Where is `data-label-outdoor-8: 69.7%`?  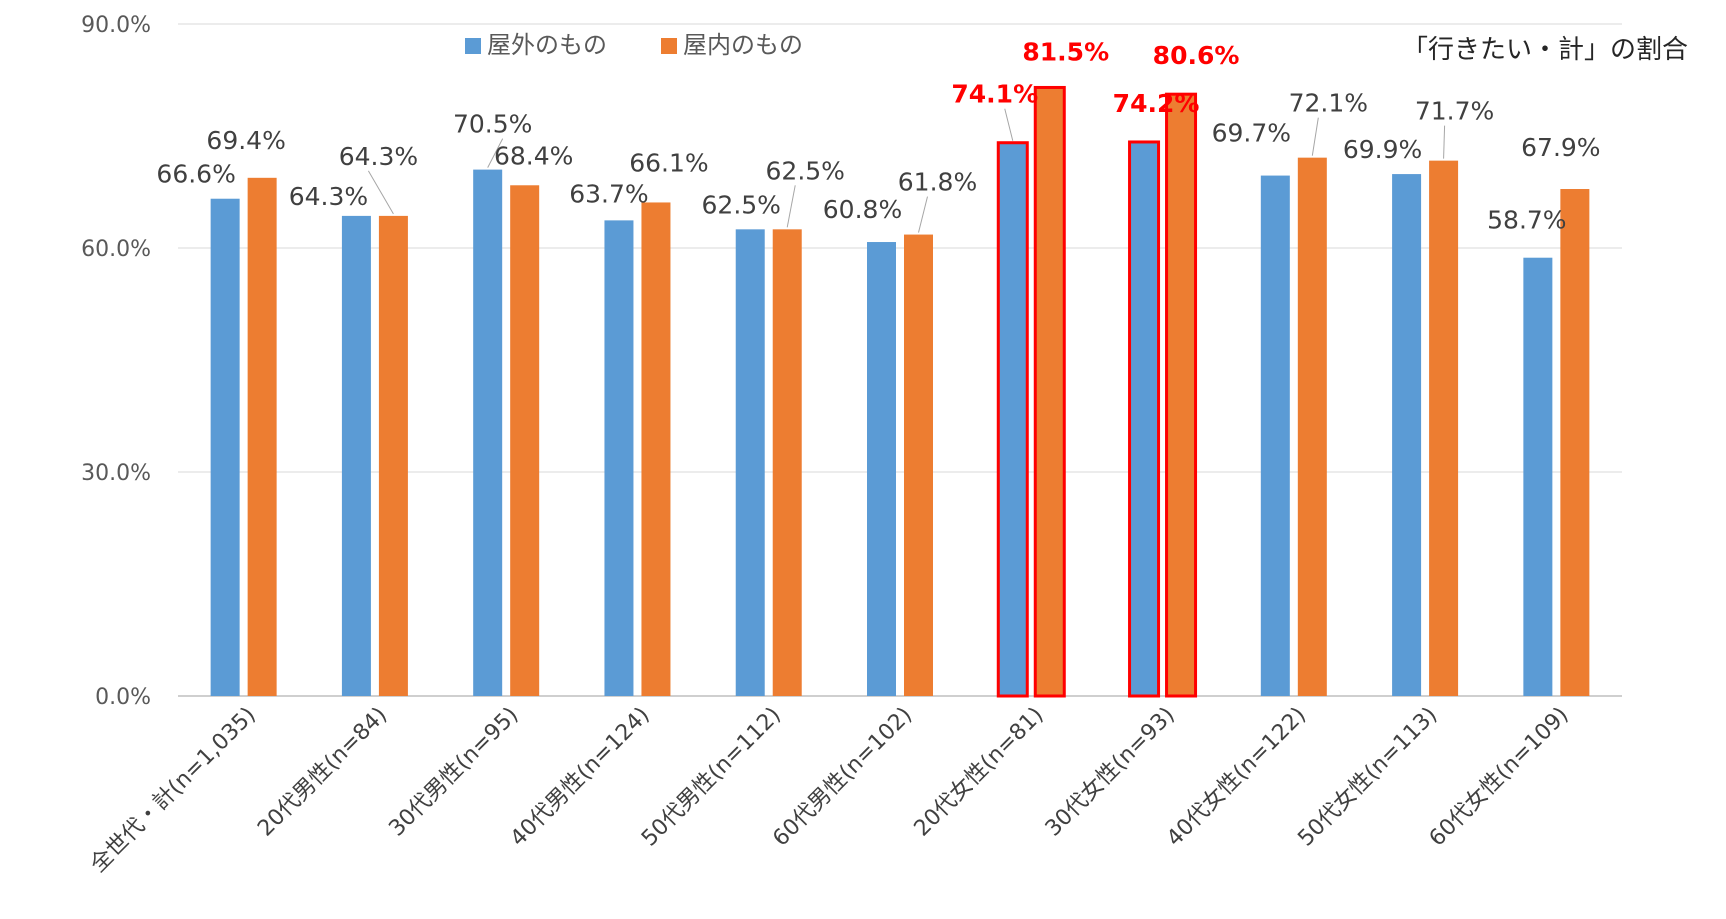
data-label-outdoor-8: 69.7% is located at coordinates (1251, 133).